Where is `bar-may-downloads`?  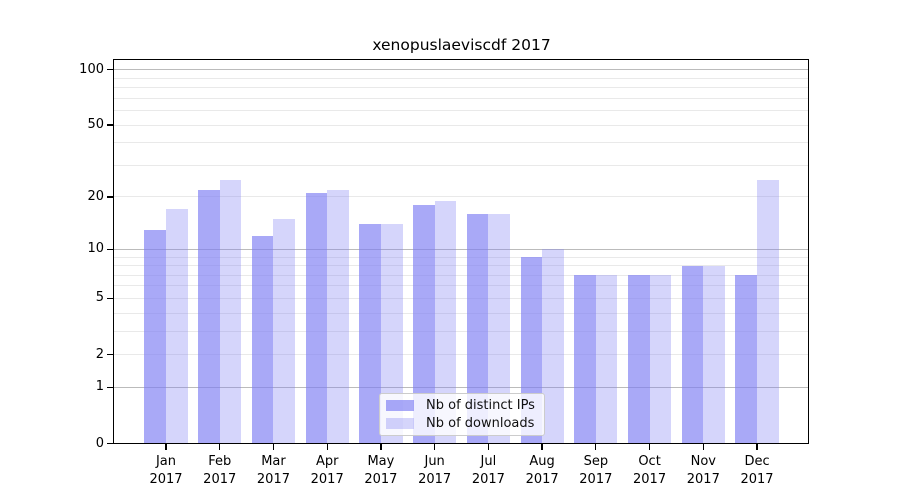
bar-may-downloads is located at coordinates (391, 334).